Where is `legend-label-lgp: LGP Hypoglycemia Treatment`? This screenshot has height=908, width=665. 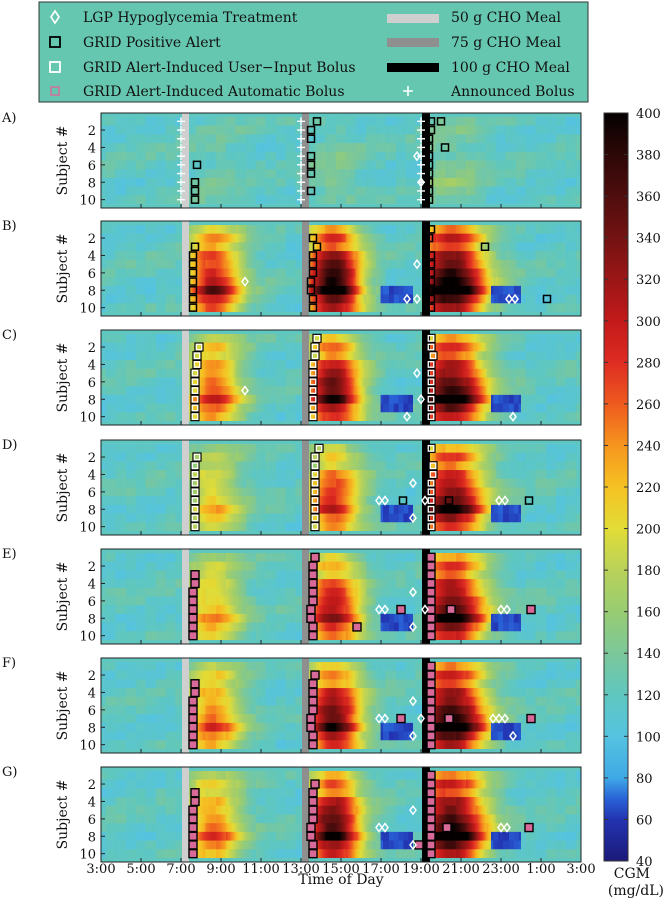
legend-label-lgp: LGP Hypoglycemia Treatment is located at coordinates (190, 18).